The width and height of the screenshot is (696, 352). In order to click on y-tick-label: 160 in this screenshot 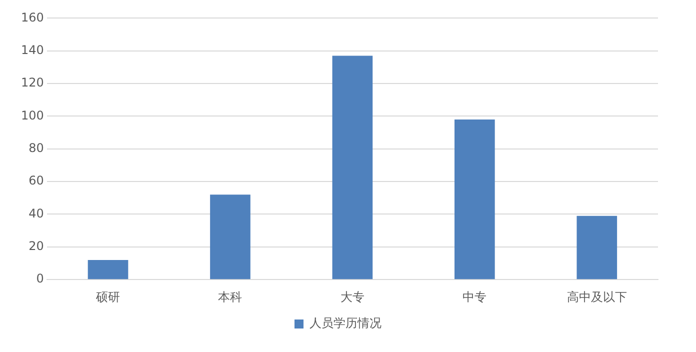, I will do `click(32, 17)`.